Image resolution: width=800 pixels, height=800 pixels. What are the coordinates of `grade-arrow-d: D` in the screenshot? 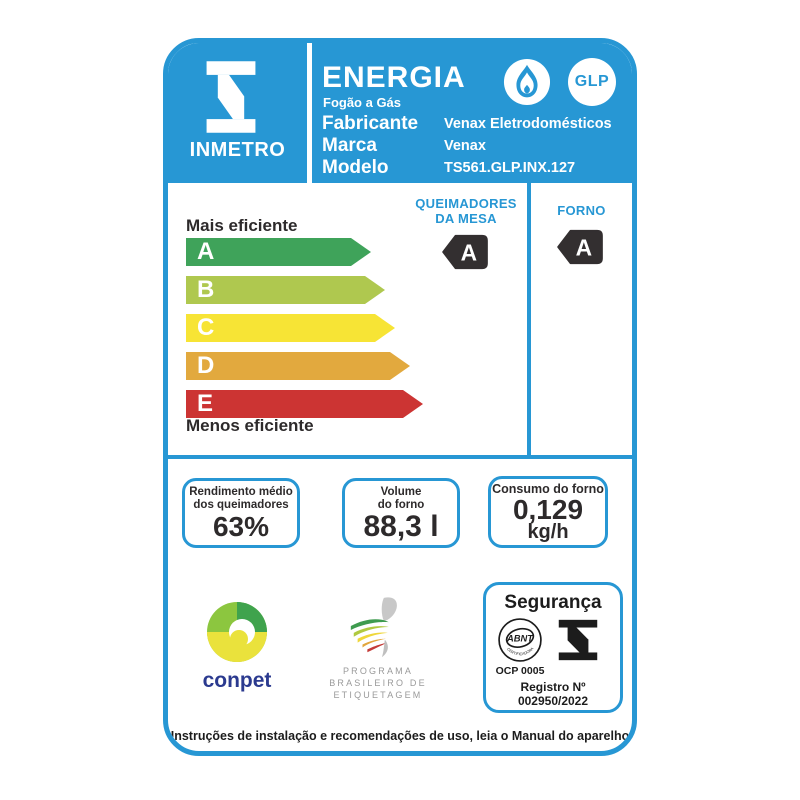 It's located at (298, 366).